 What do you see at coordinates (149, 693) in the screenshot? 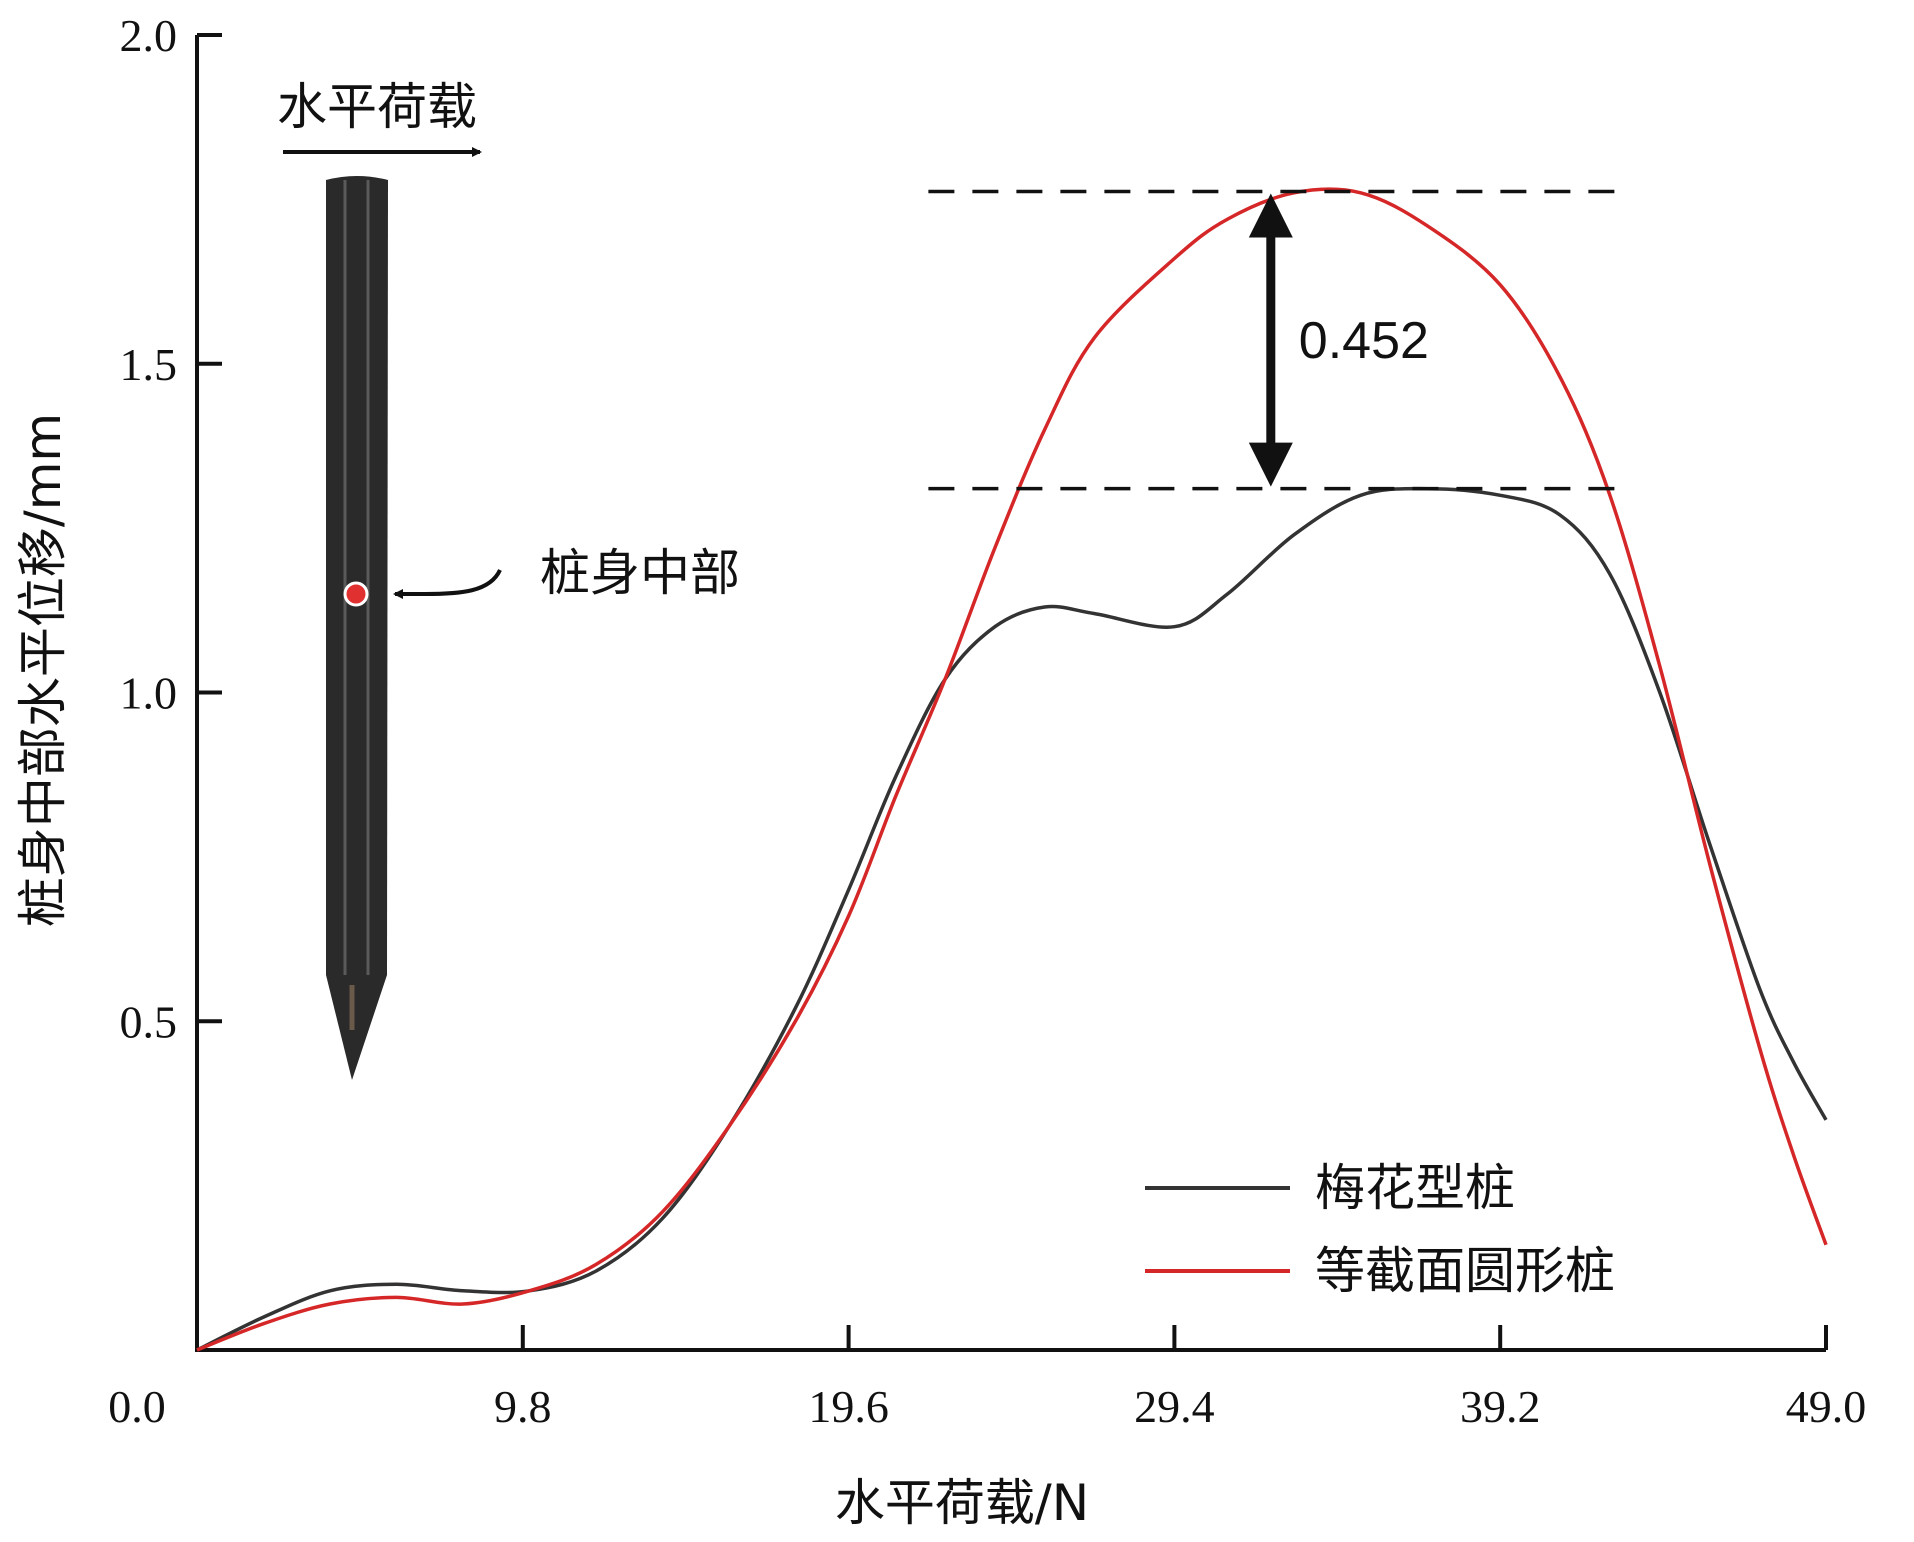
I see `y-tick-label: 1.0` at bounding box center [149, 693].